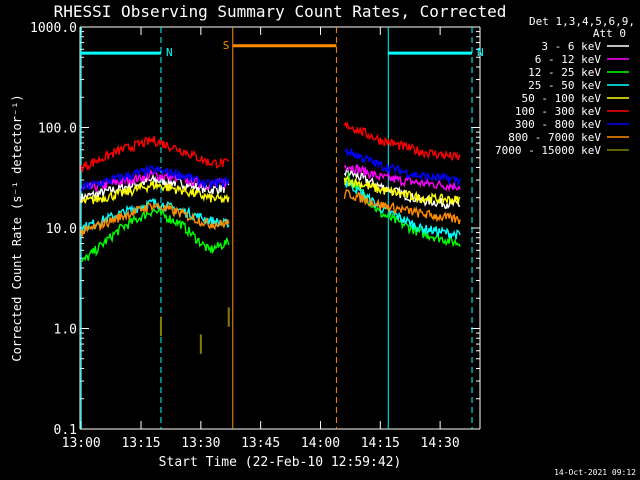 The image size is (640, 480). What do you see at coordinates (582, 21) in the screenshot?
I see `legend-title-line1: Det 1,3,4,5,6,9,` at bounding box center [582, 21].